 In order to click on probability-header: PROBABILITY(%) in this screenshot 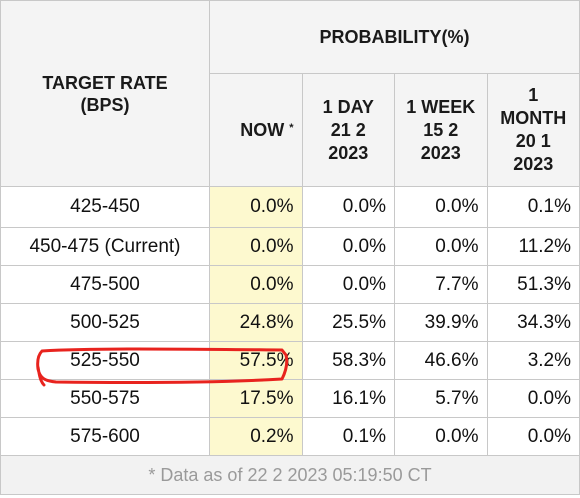, I will do `click(394, 37)`.